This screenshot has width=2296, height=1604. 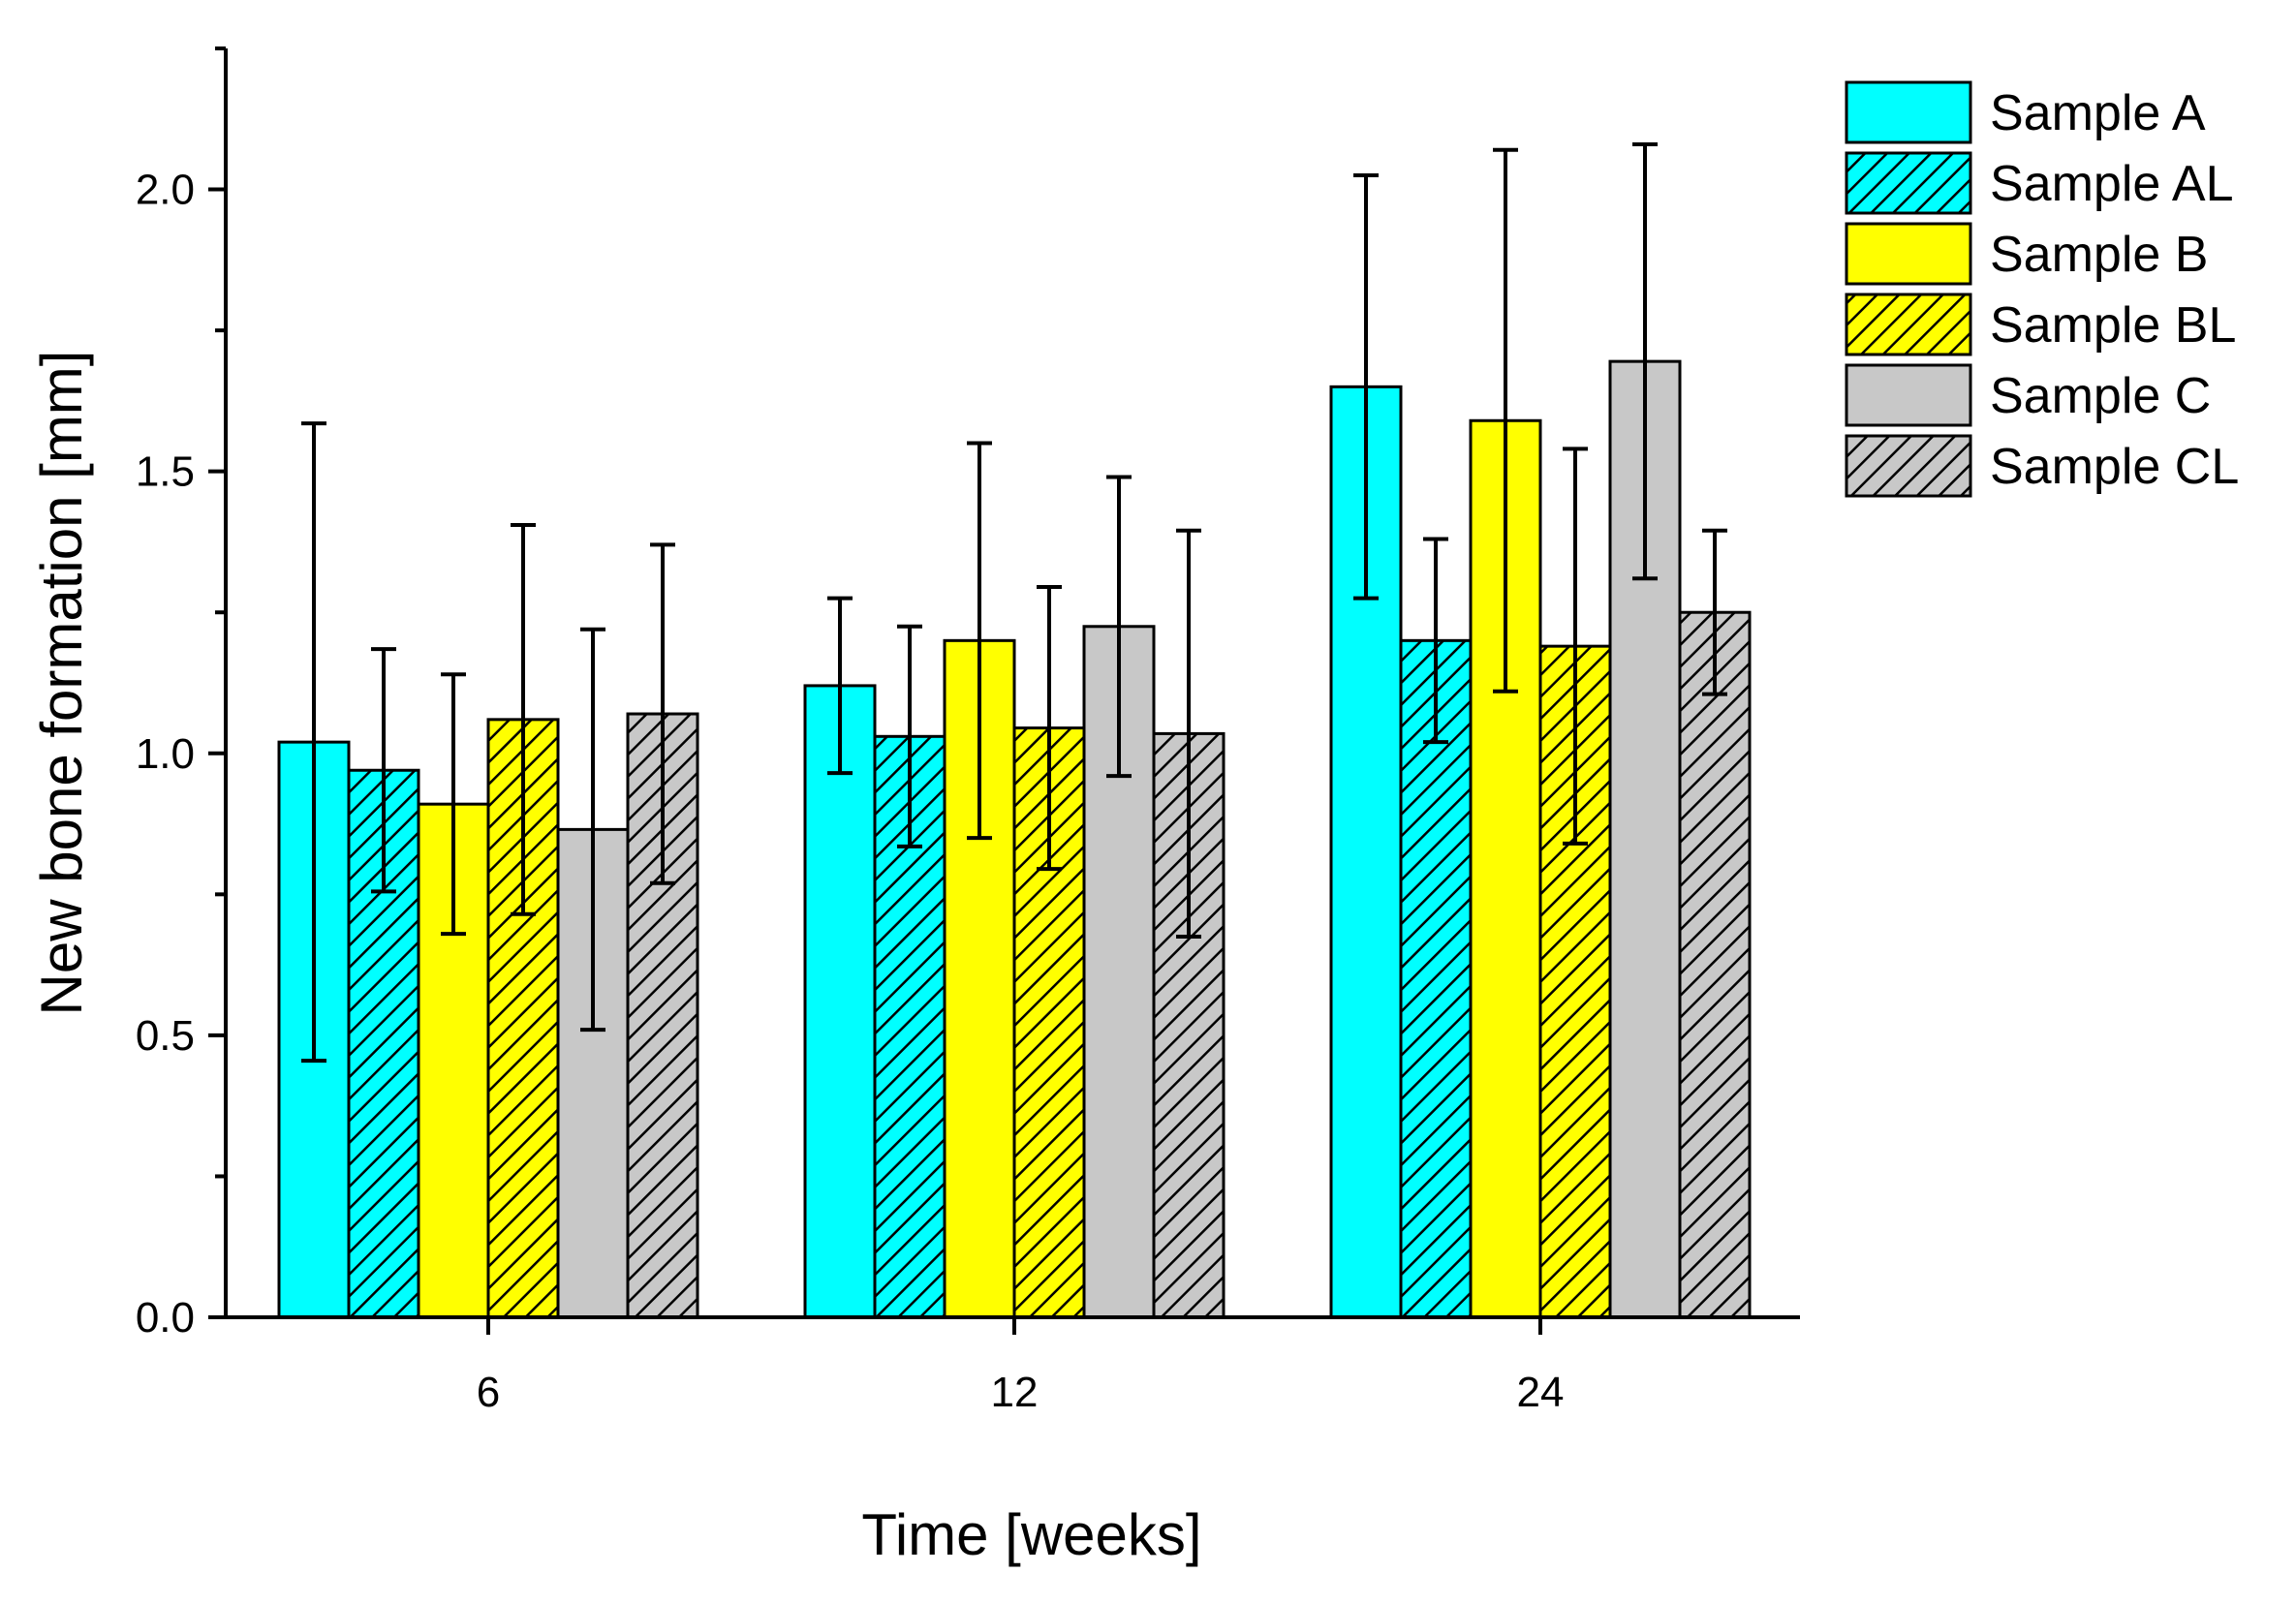 What do you see at coordinates (1908, 183) in the screenshot?
I see `legend-swatch-sample-al` at bounding box center [1908, 183].